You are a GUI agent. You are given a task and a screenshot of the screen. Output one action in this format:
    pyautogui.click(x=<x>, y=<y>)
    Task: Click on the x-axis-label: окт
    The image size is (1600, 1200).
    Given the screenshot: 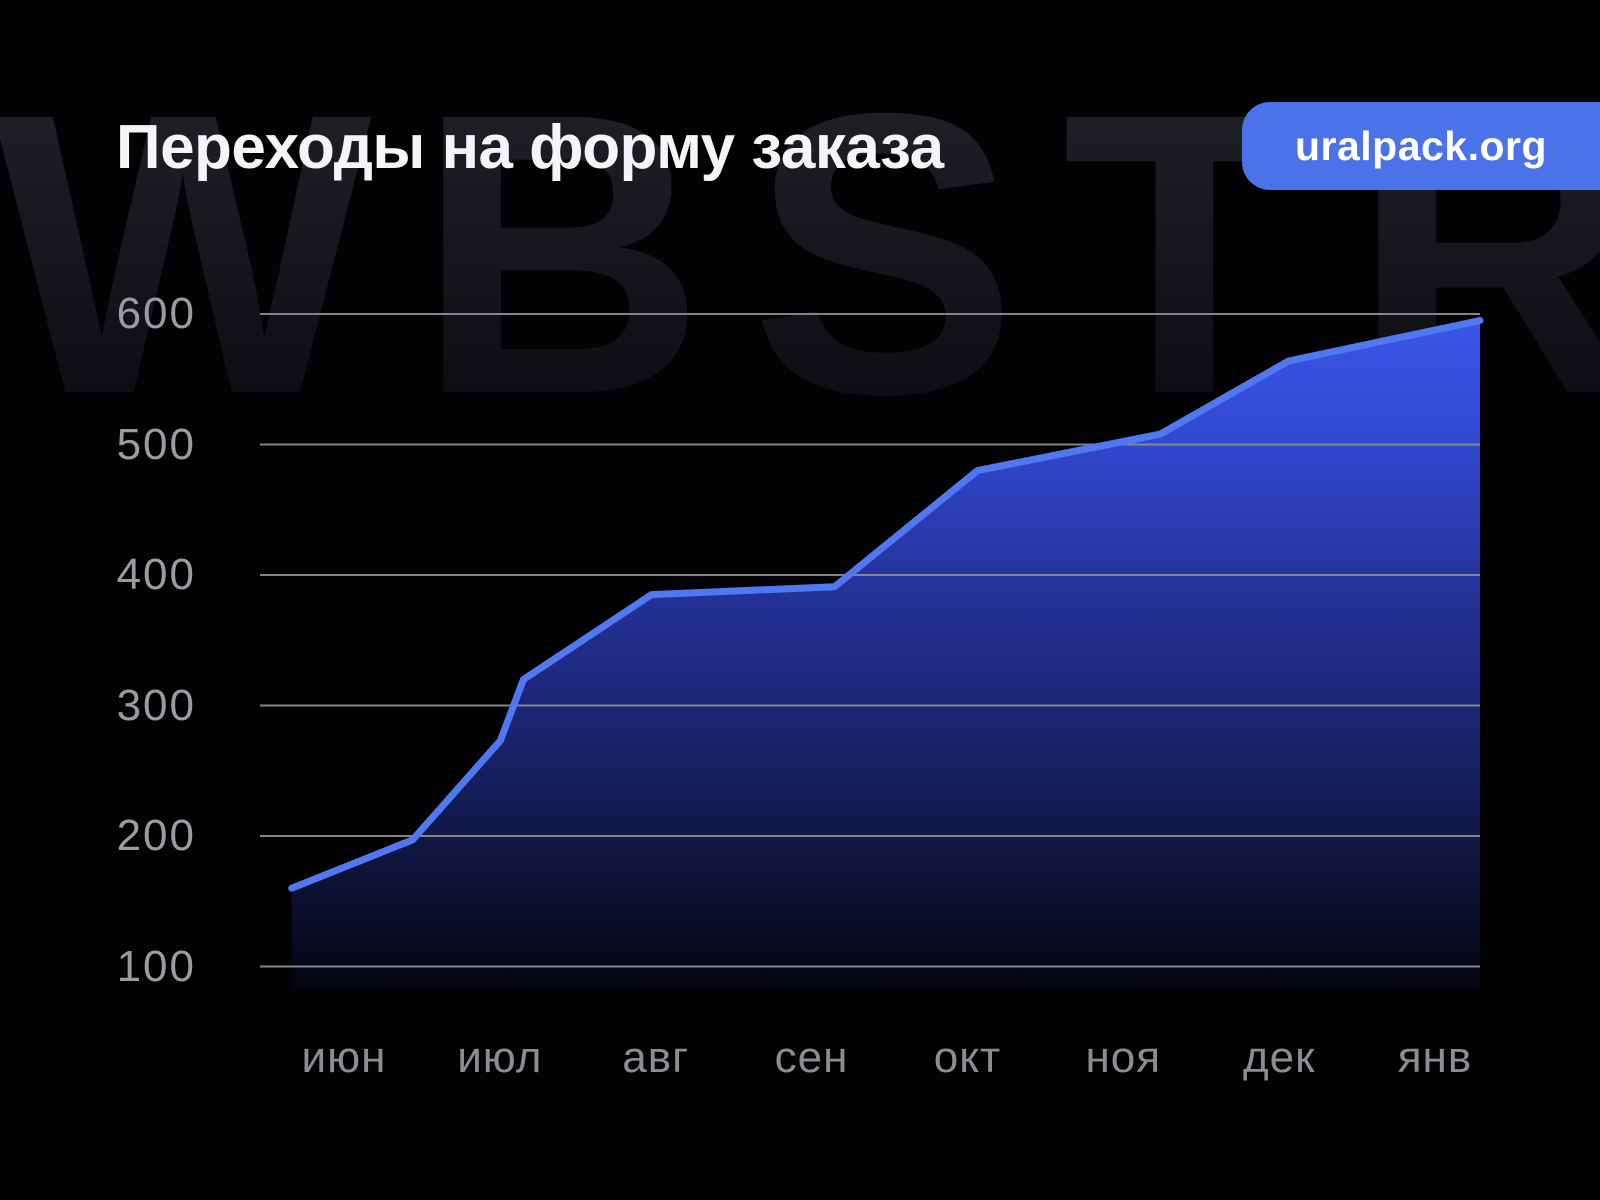 What is the action you would take?
    pyautogui.click(x=967, y=1057)
    